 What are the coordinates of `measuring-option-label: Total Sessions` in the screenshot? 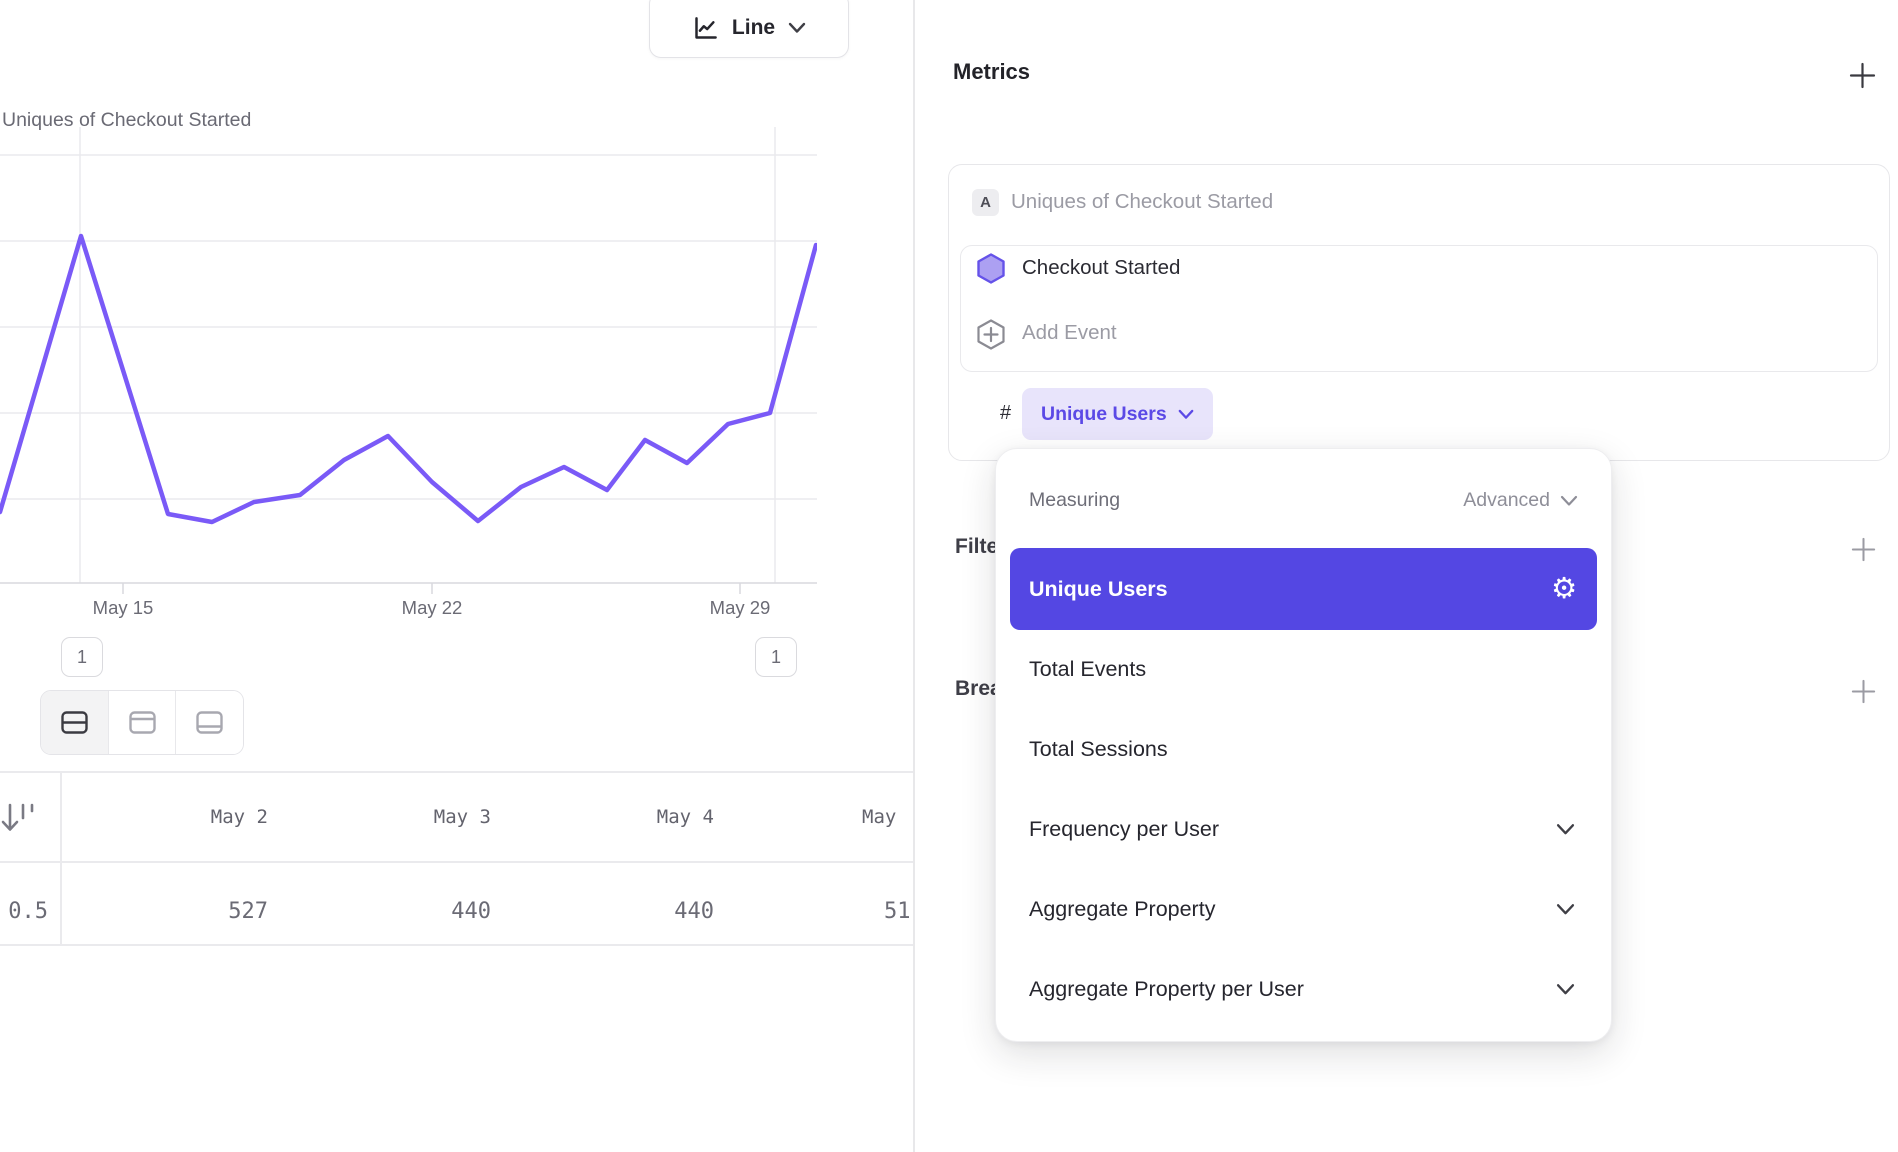 It's located at (1098, 748).